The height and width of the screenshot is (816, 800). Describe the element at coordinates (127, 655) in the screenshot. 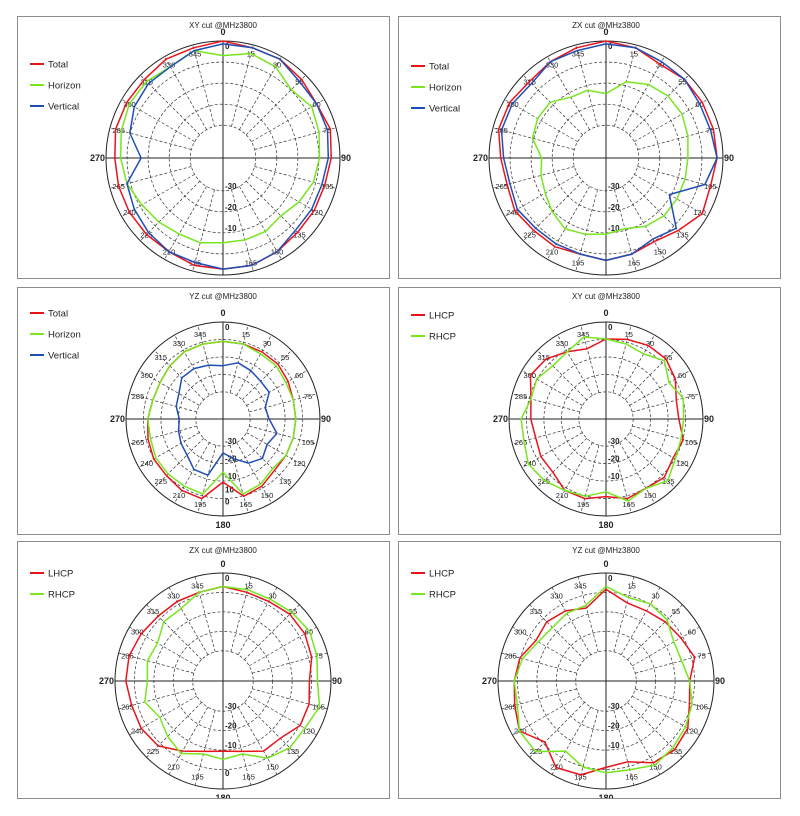

I see `angle-tick-label: 285` at that location.